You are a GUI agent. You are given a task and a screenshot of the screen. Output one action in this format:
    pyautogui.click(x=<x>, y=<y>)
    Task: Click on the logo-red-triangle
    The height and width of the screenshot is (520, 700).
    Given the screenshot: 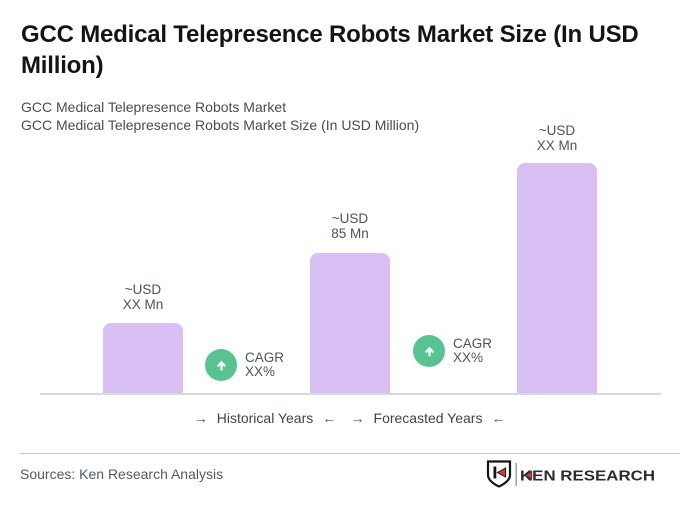 What is the action you would take?
    pyautogui.click(x=528, y=475)
    